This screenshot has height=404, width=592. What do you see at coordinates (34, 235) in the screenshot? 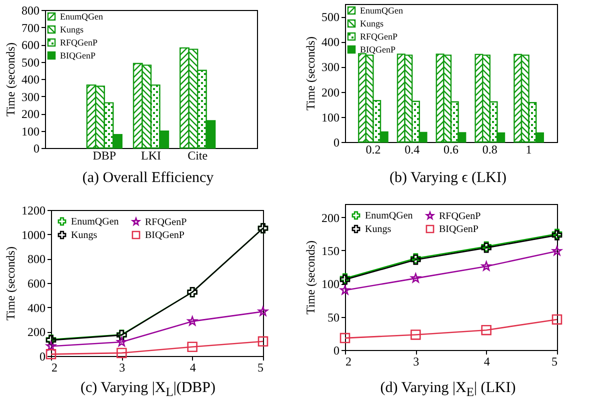
I see `y-tick-label: 1000` at bounding box center [34, 235].